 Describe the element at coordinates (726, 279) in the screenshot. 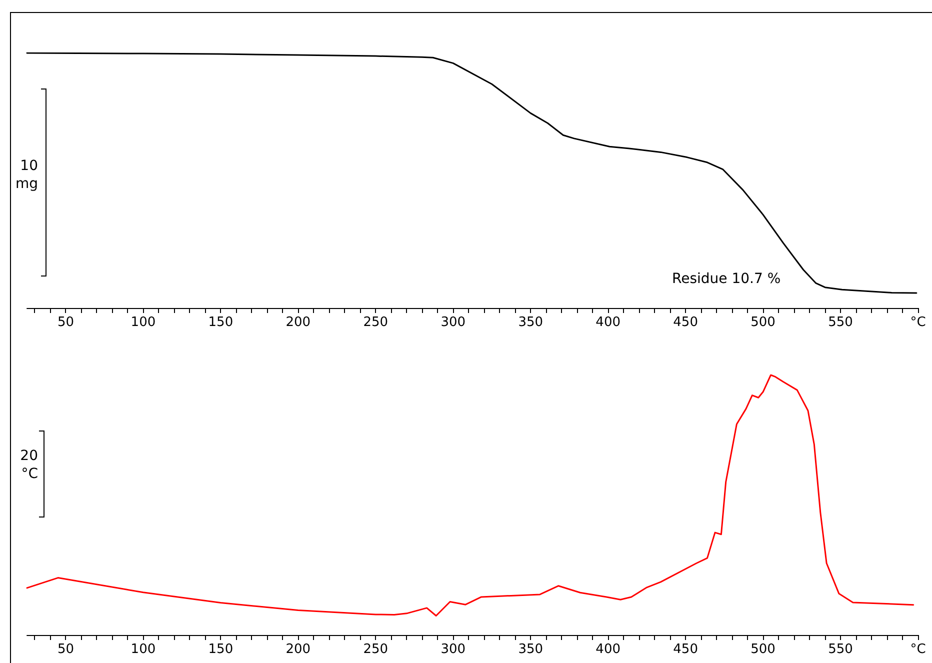

I see `annotation: Residue 10.7 %` at that location.